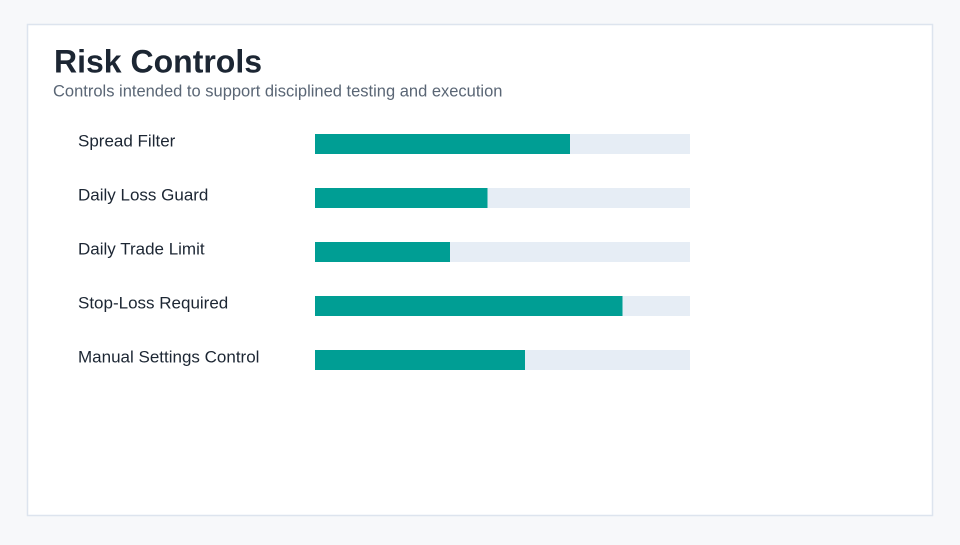 The image size is (960, 545). What do you see at coordinates (158, 61) in the screenshot?
I see `chart-title: Risk Controls` at bounding box center [158, 61].